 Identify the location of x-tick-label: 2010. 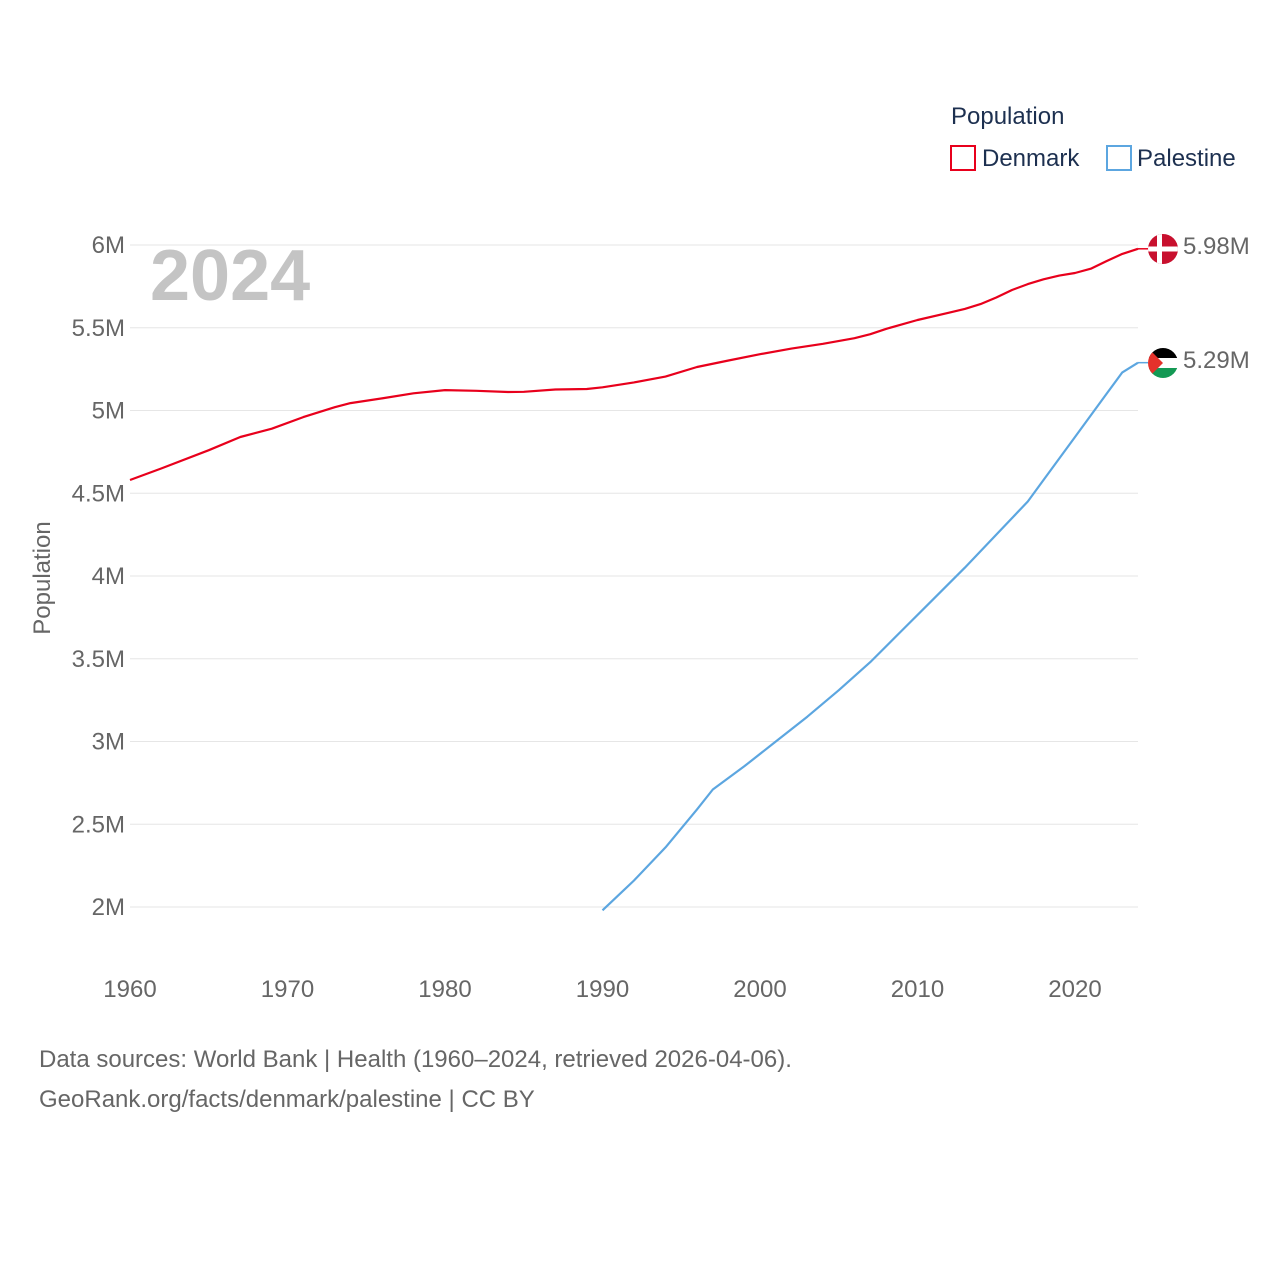
(917, 989).